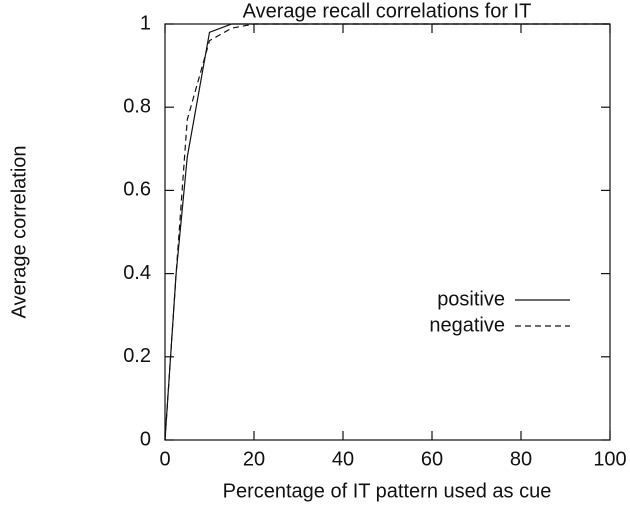 This screenshot has height=508, width=630. What do you see at coordinates (19, 231) in the screenshot?
I see `y-axis-label: Average correlation` at bounding box center [19, 231].